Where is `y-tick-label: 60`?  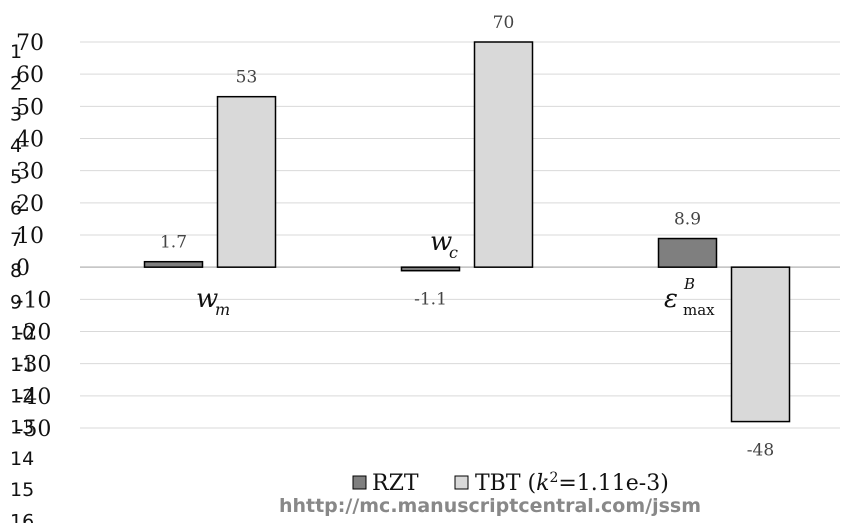
y-tick-label: 60 is located at coordinates (30, 75).